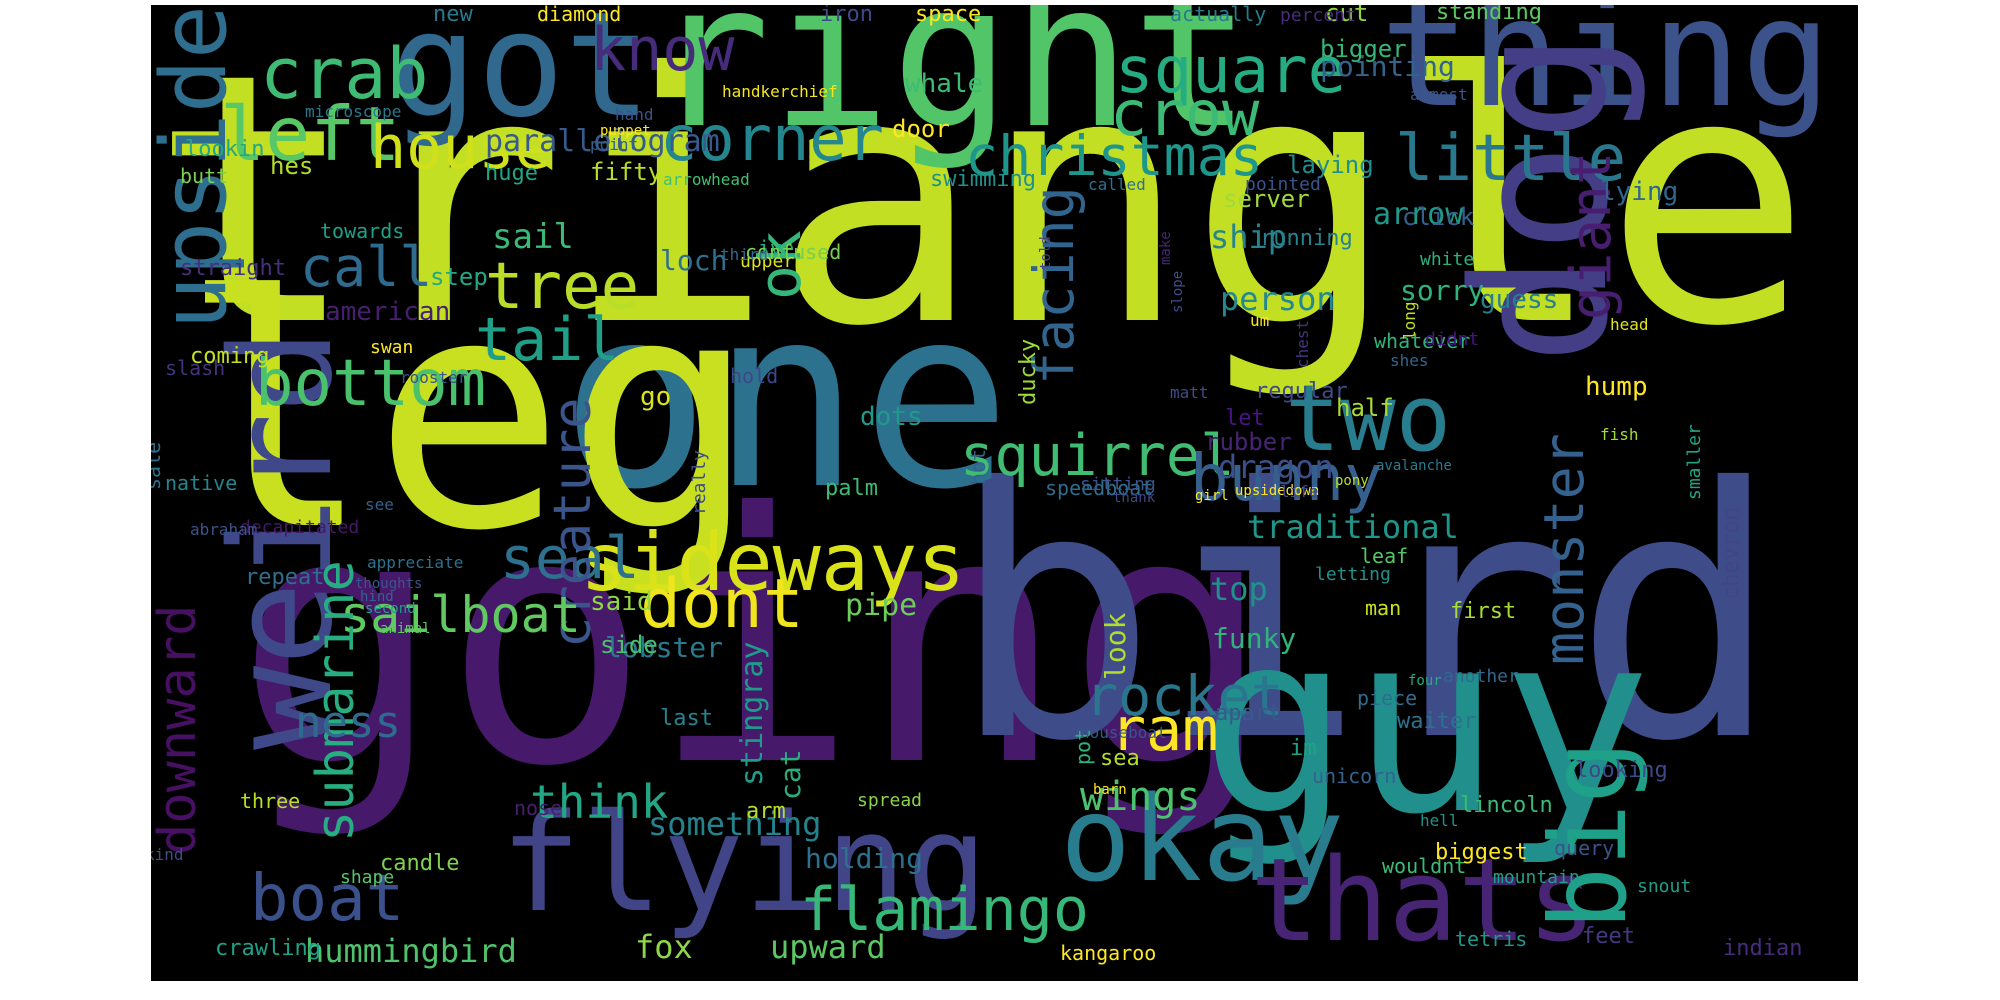  What do you see at coordinates (944, 910) in the screenshot?
I see `word-flamingo: flamingo` at bounding box center [944, 910].